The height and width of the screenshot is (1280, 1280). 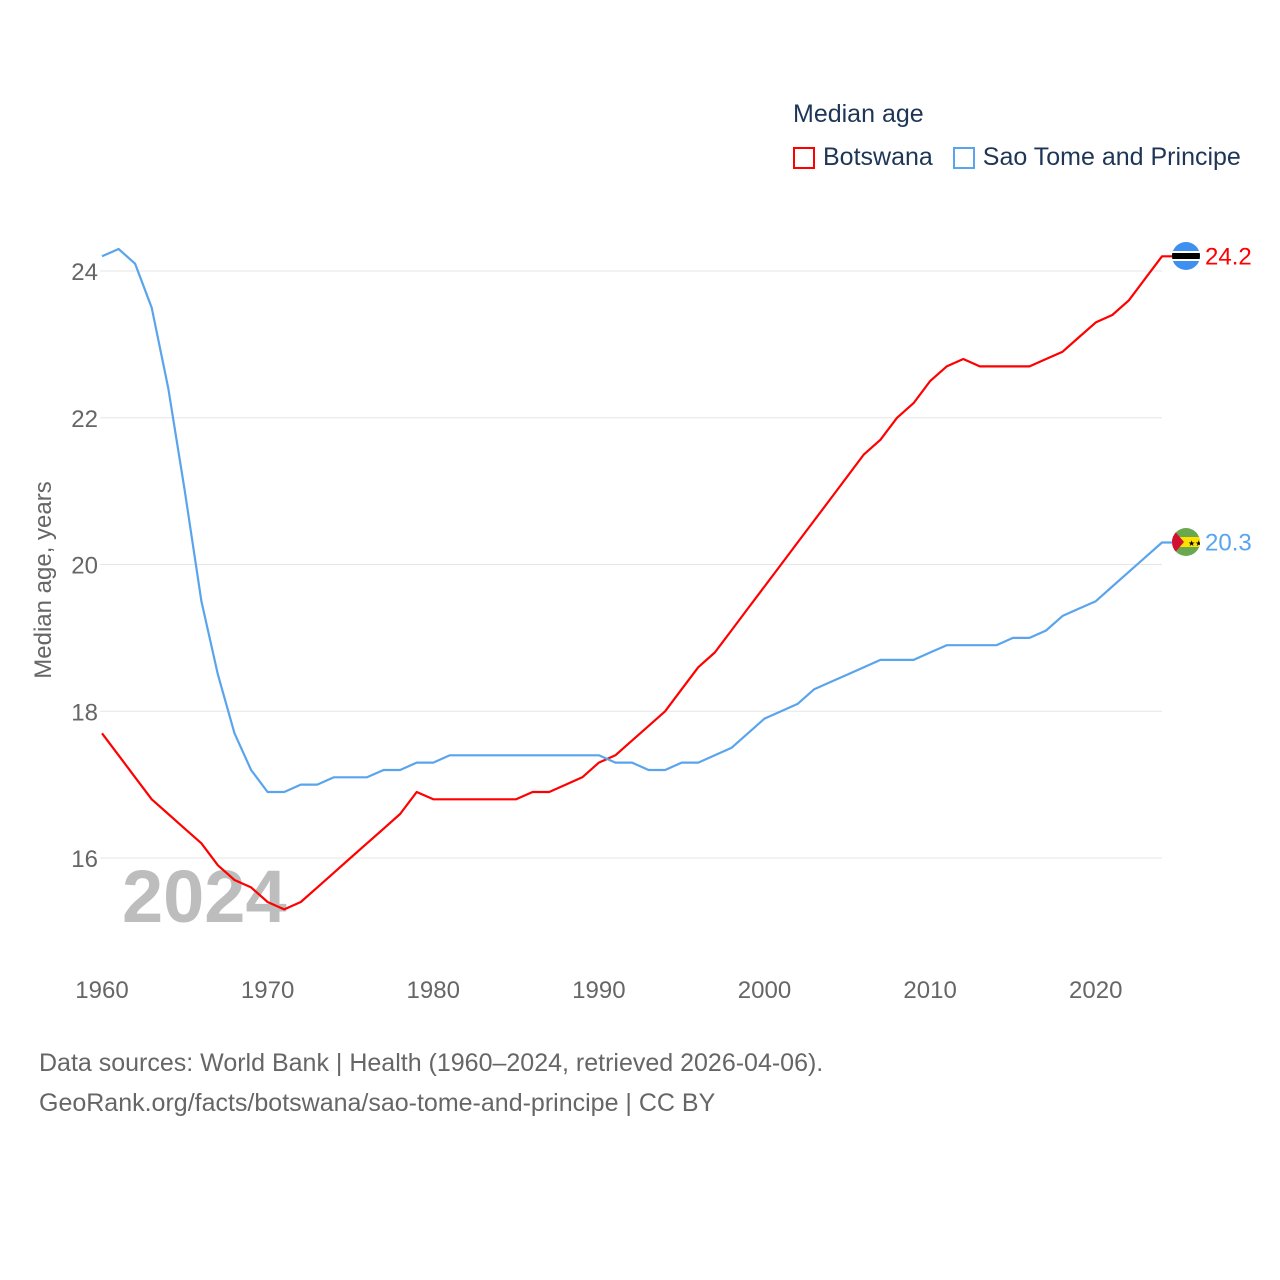 What do you see at coordinates (1111, 157) in the screenshot?
I see `legend-label: Sao Tome and Principe` at bounding box center [1111, 157].